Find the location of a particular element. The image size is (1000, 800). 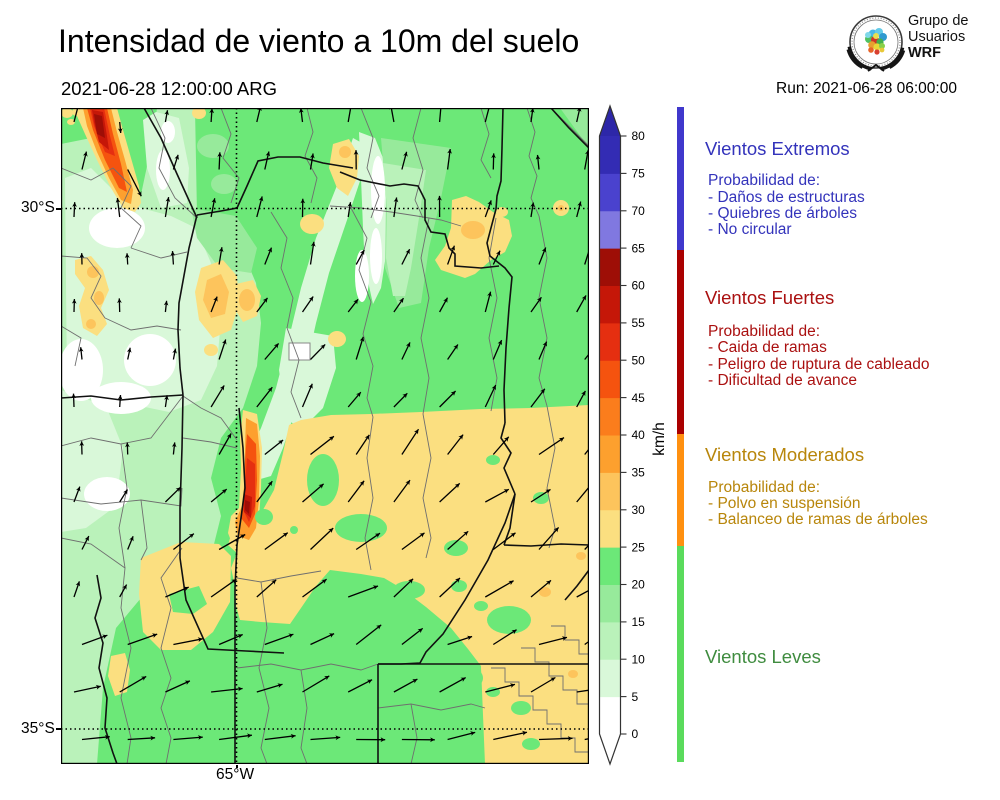

svg-text: 70 is located at coordinates (639, 211).